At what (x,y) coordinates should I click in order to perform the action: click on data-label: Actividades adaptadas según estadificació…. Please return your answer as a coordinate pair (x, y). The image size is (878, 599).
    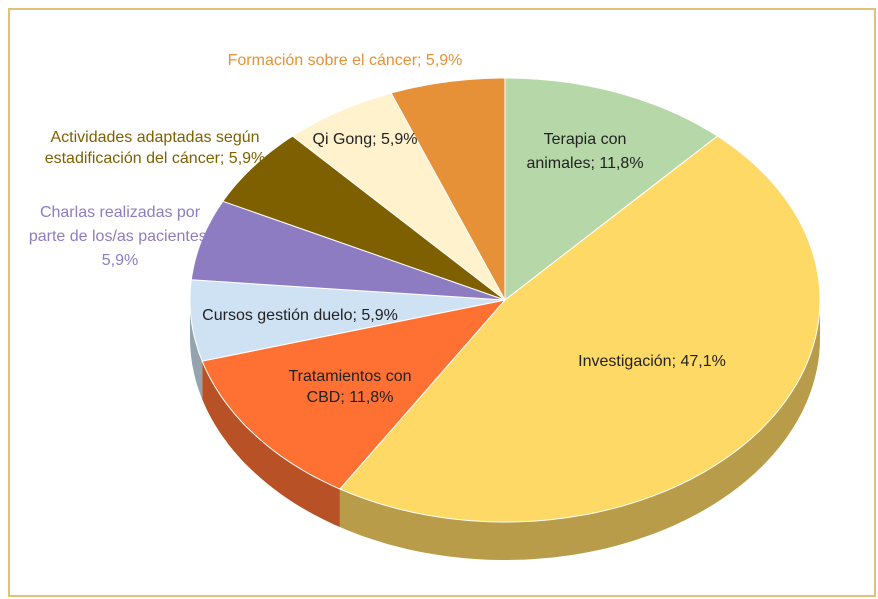
    Looking at the image, I should click on (155, 148).